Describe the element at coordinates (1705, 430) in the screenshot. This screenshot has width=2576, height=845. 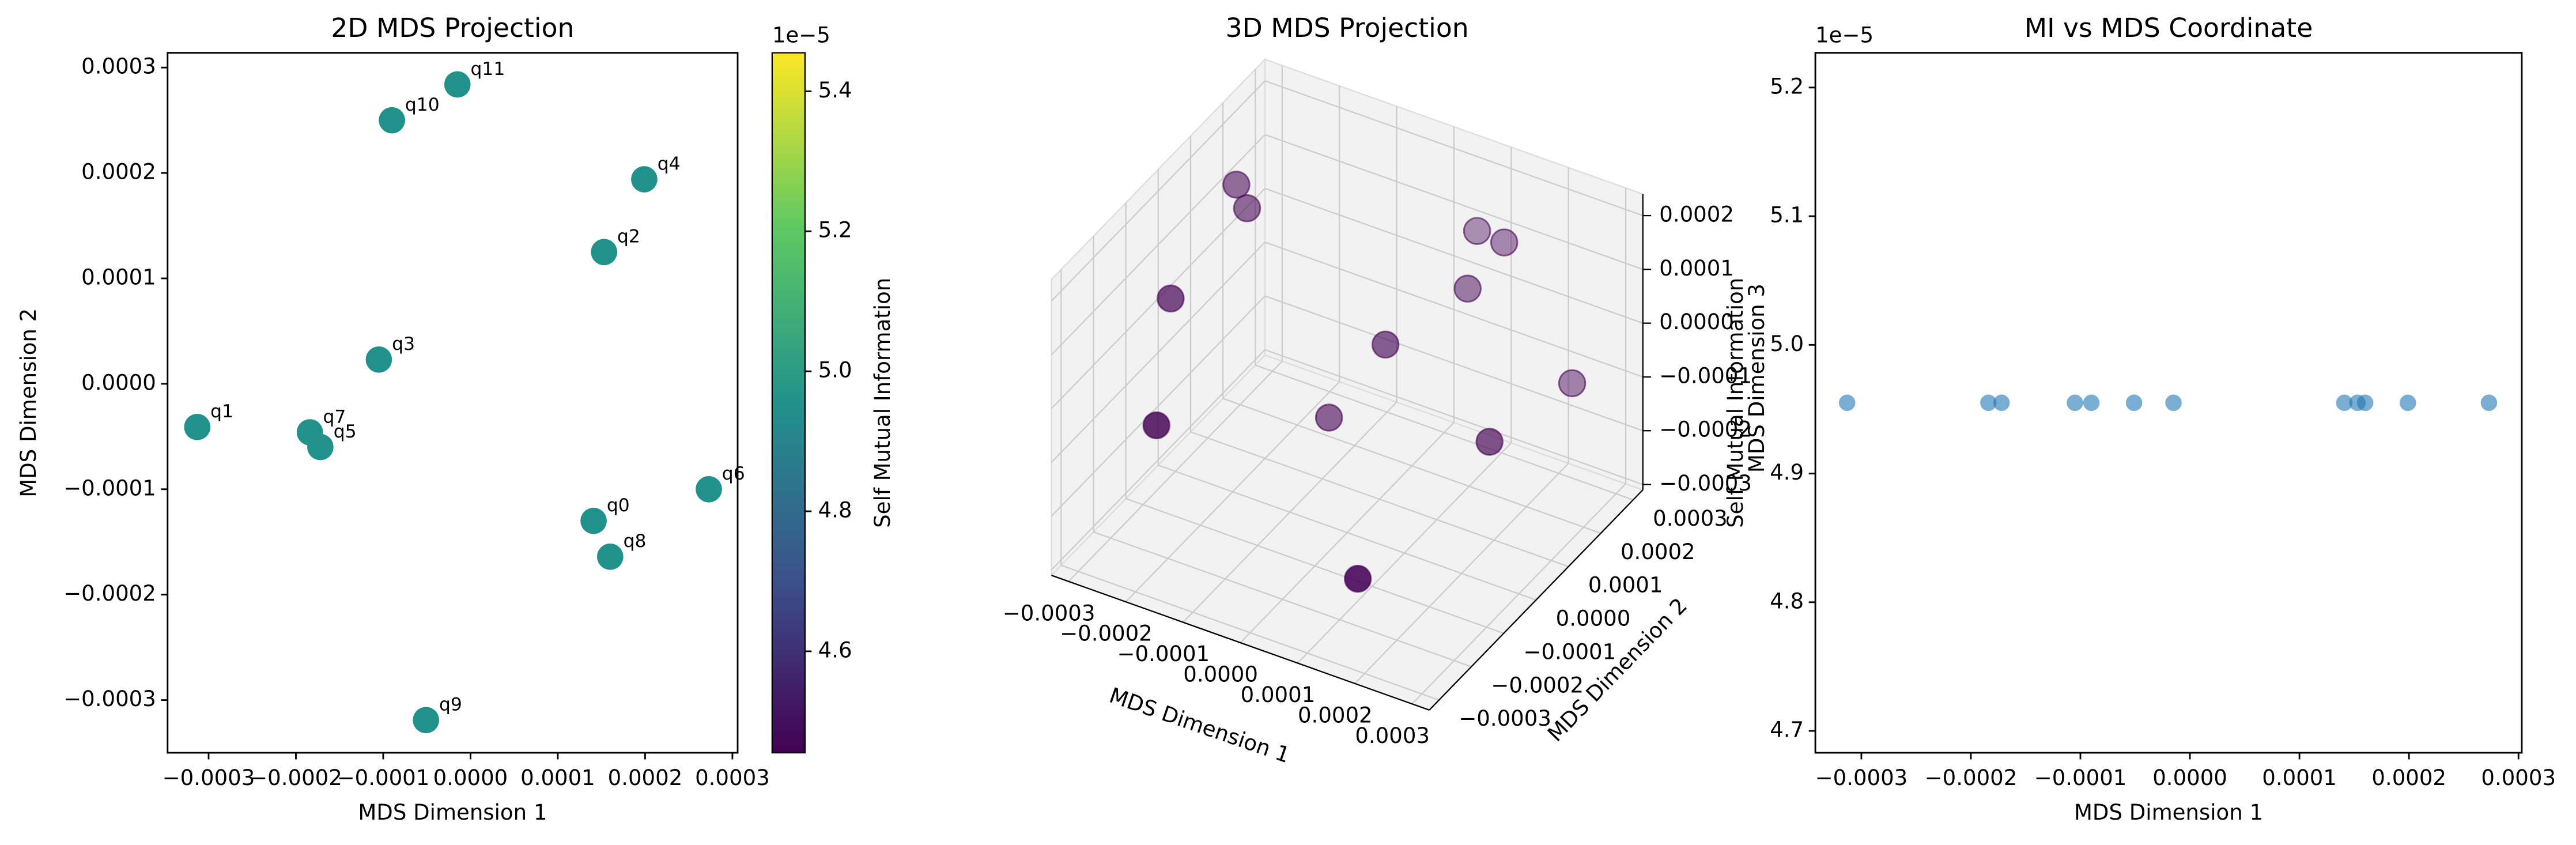
I see `z-tick-label: −0.0002` at that location.